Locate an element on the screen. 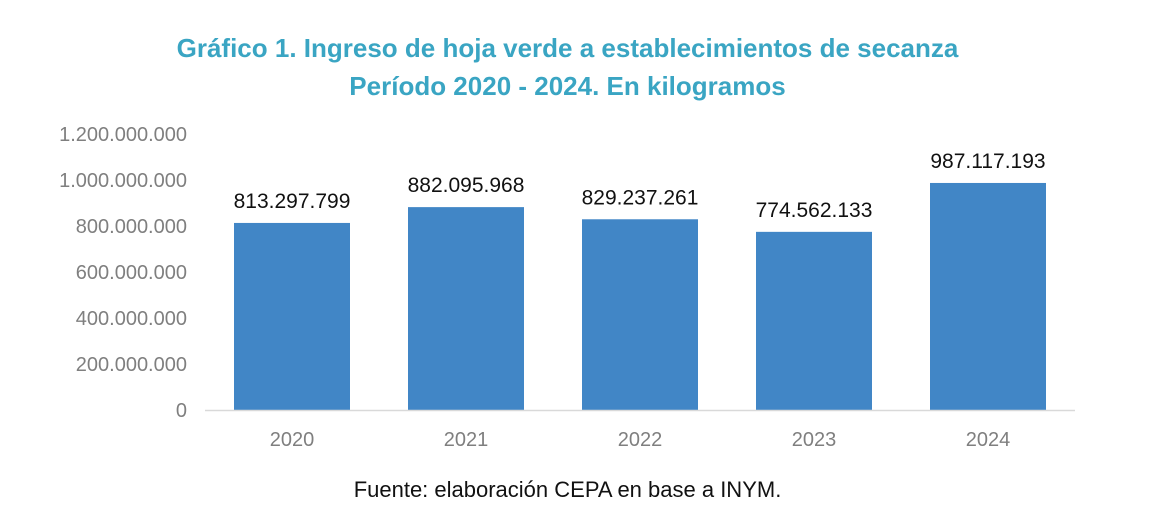  data-label: 987.117.193 is located at coordinates (987, 161).